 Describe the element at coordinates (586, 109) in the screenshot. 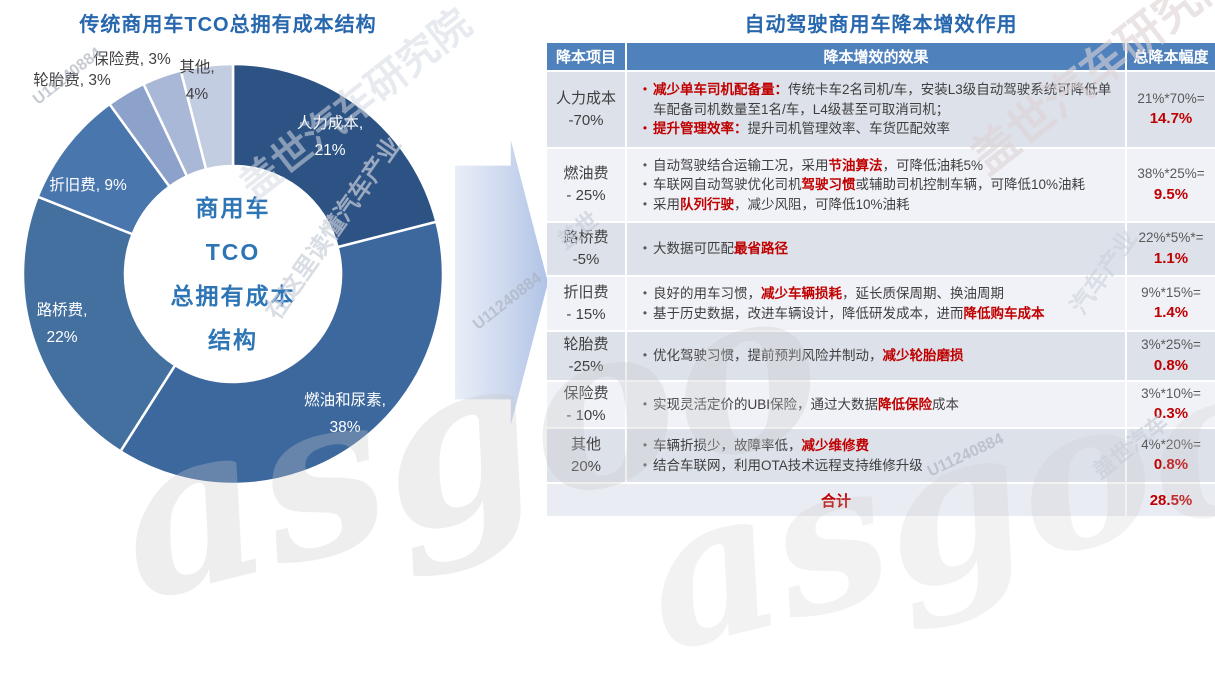

I see `item-cell: 人力成本 -70%` at that location.